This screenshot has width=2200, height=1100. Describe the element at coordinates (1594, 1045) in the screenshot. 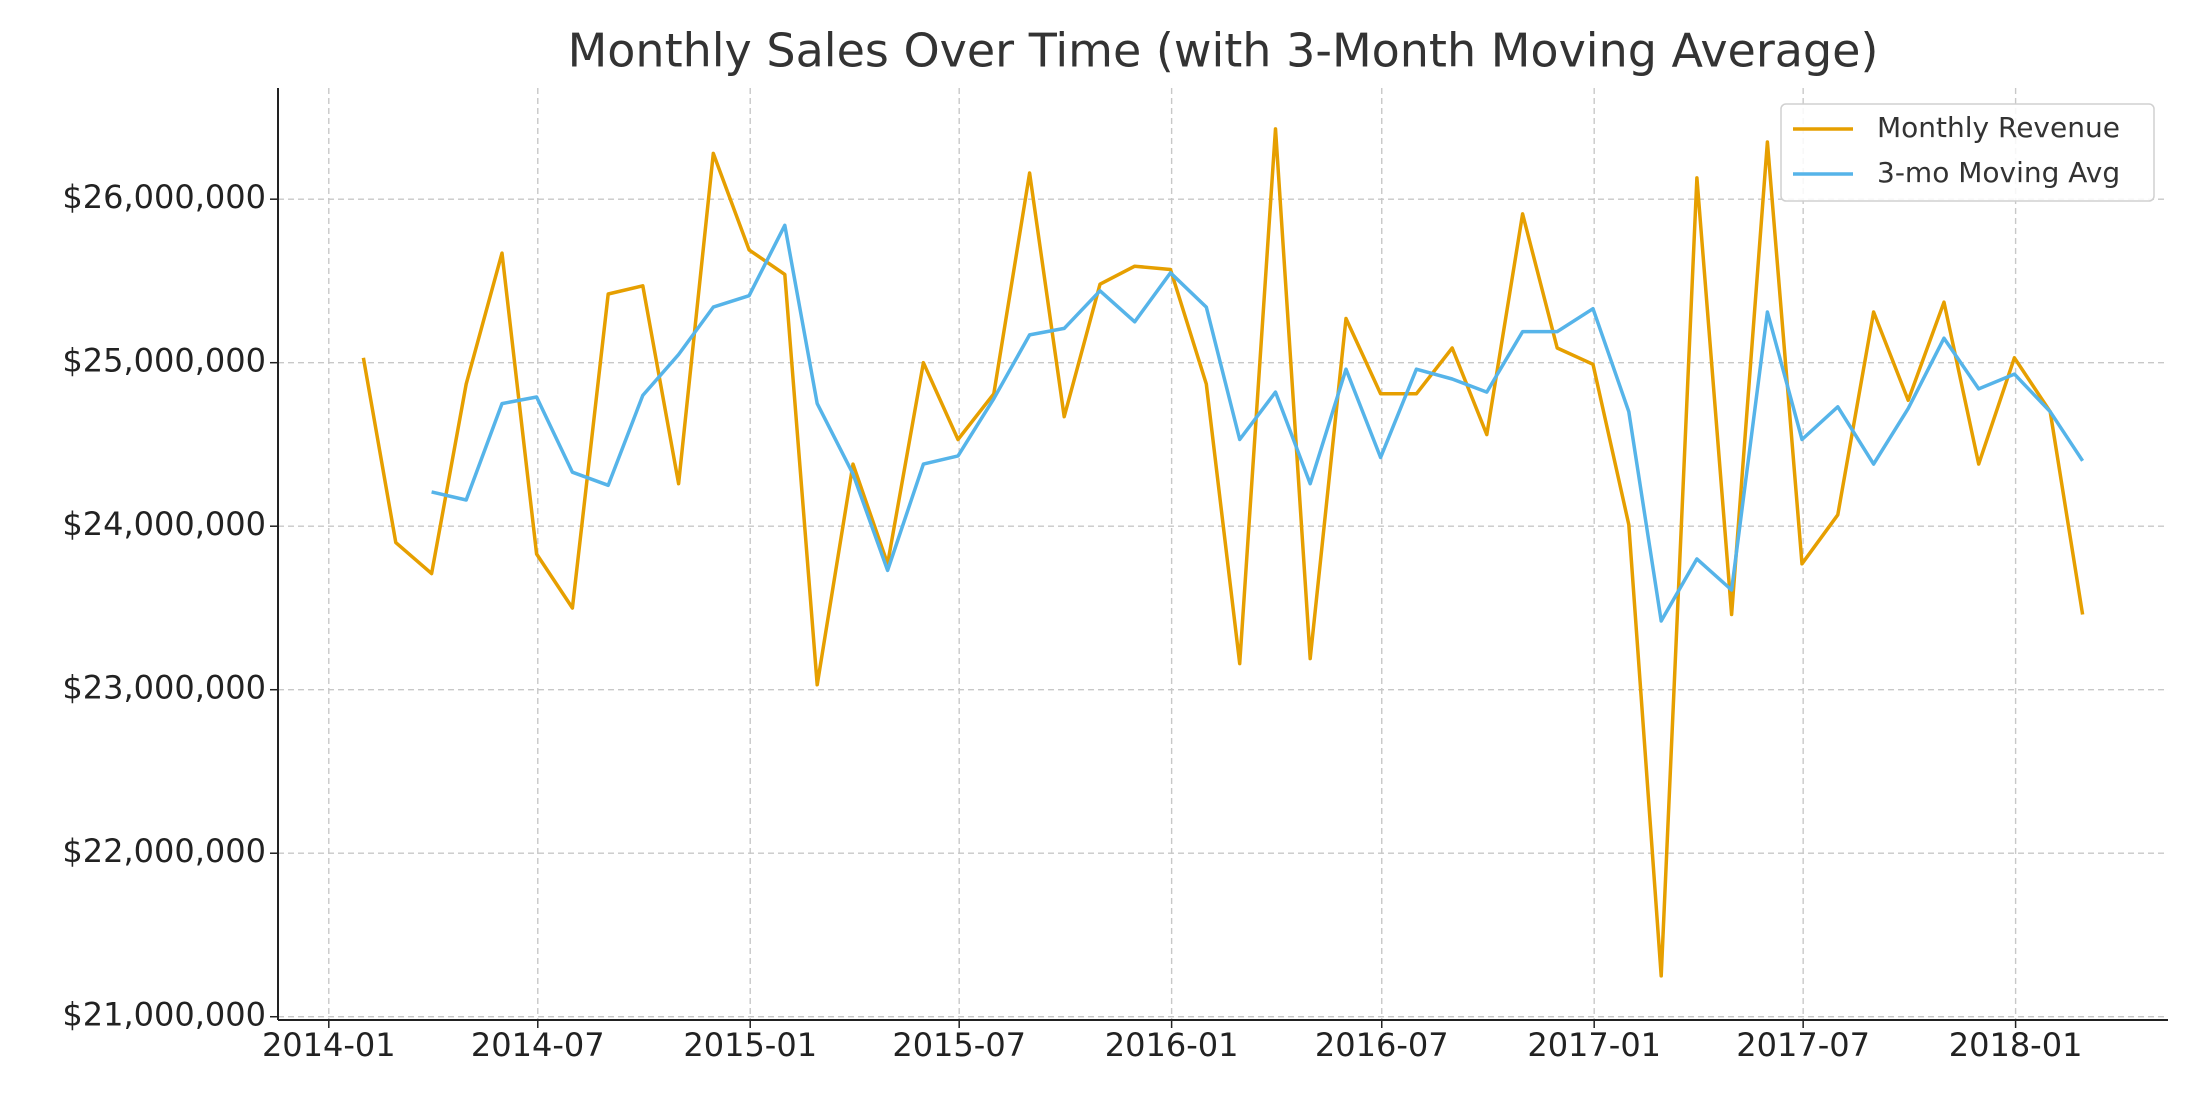

I see `x-tick-label: 2017-01` at that location.